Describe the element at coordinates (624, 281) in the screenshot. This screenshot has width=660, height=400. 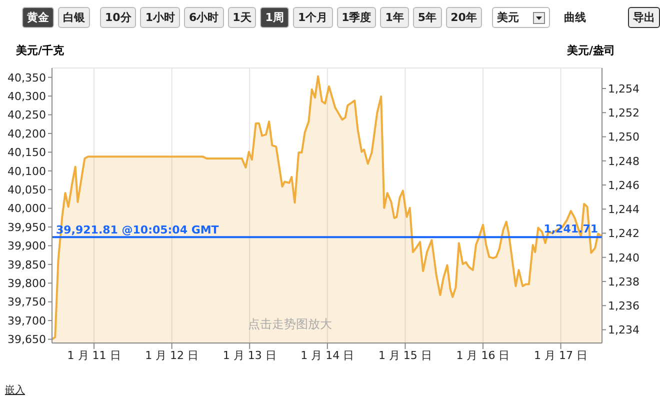
I see `y2-tick-label: 1,238` at that location.